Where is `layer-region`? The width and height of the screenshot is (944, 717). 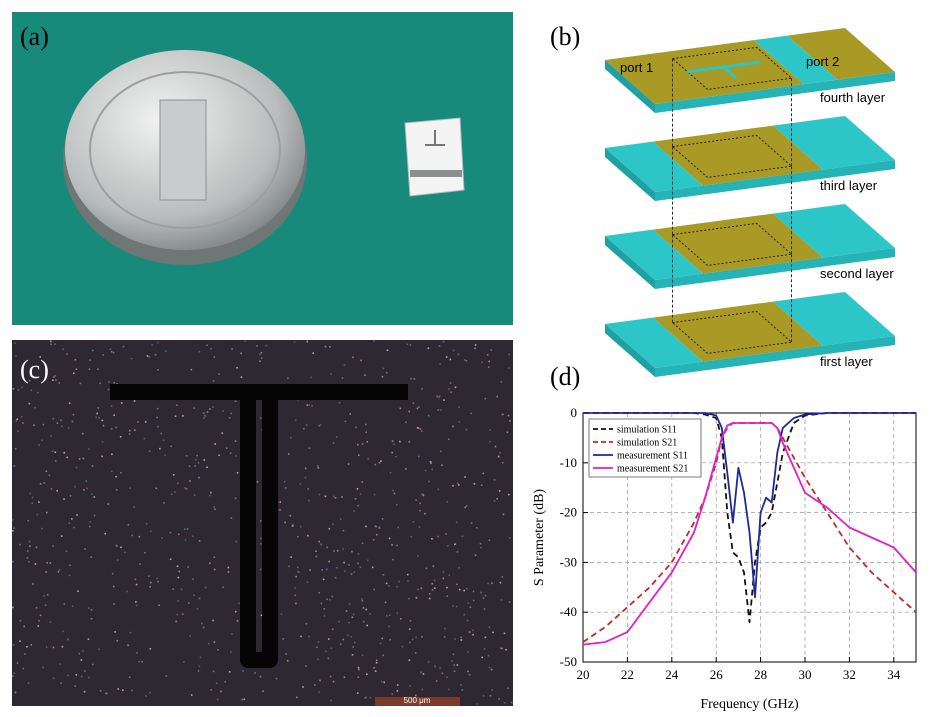
layer-region is located at coordinates (841, 54).